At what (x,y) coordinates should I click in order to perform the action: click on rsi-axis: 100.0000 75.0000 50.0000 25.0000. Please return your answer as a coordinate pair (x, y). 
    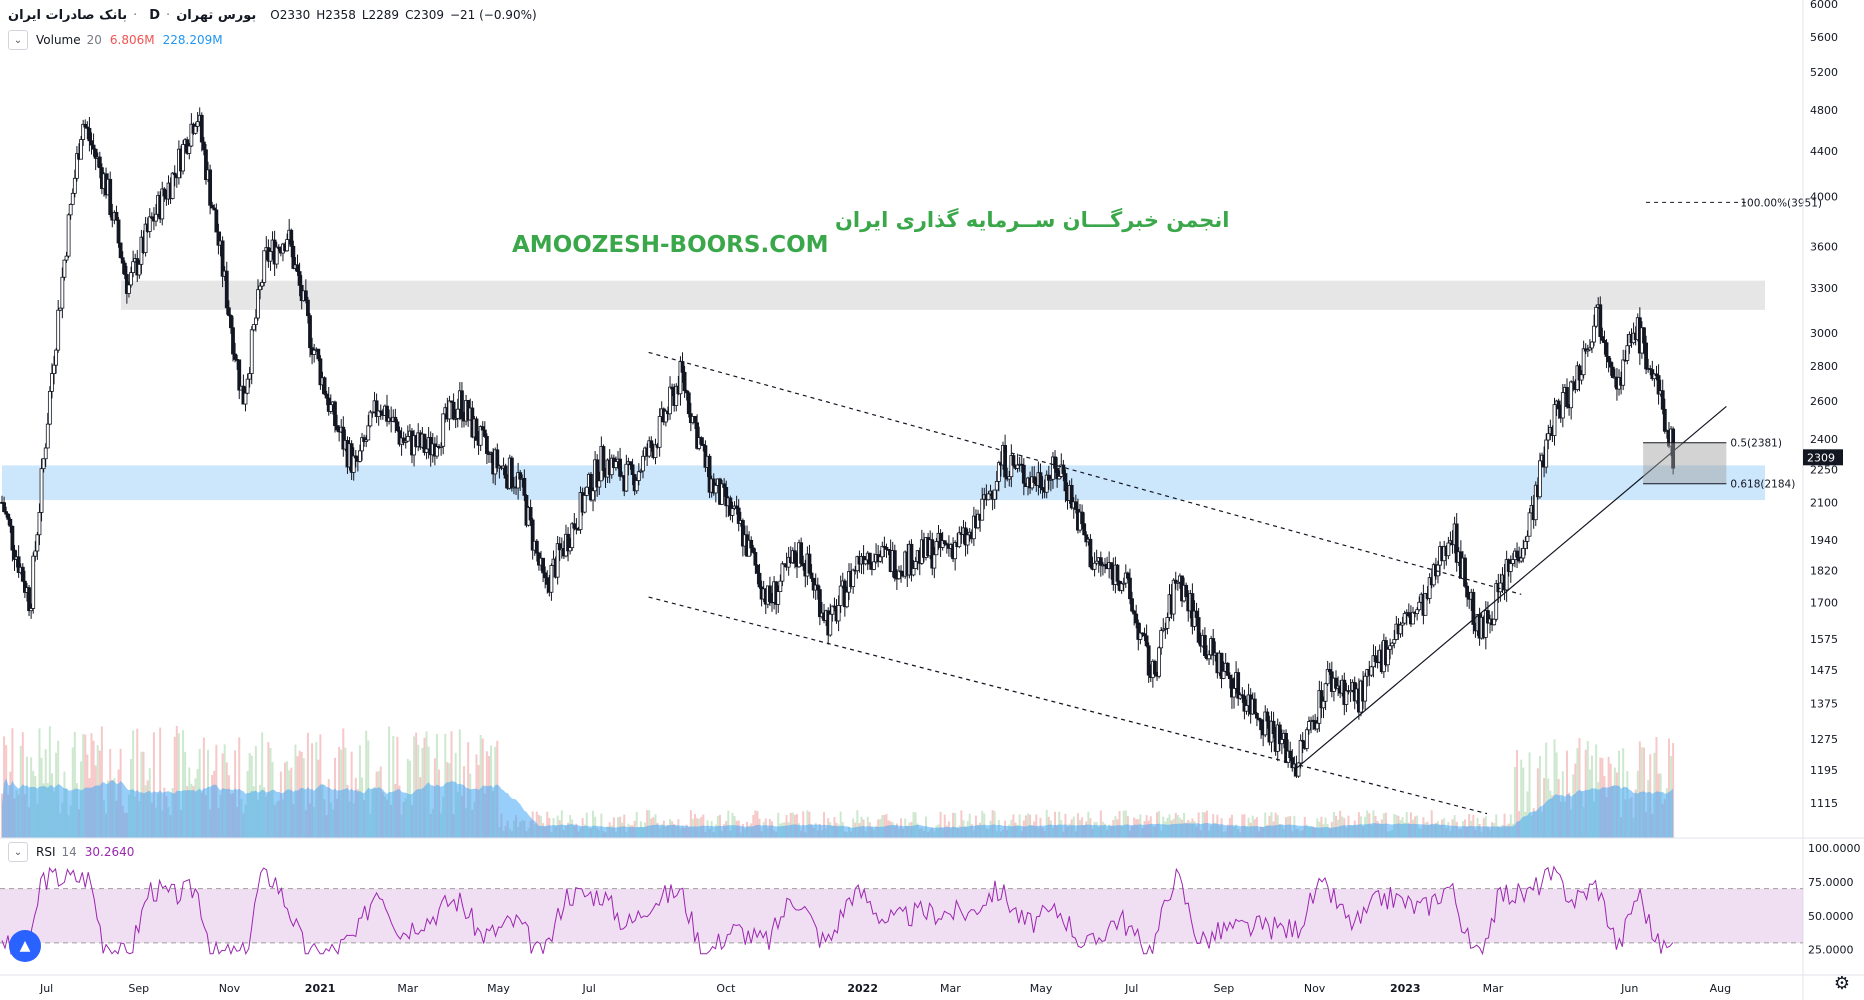
    Looking at the image, I should click on (1834, 899).